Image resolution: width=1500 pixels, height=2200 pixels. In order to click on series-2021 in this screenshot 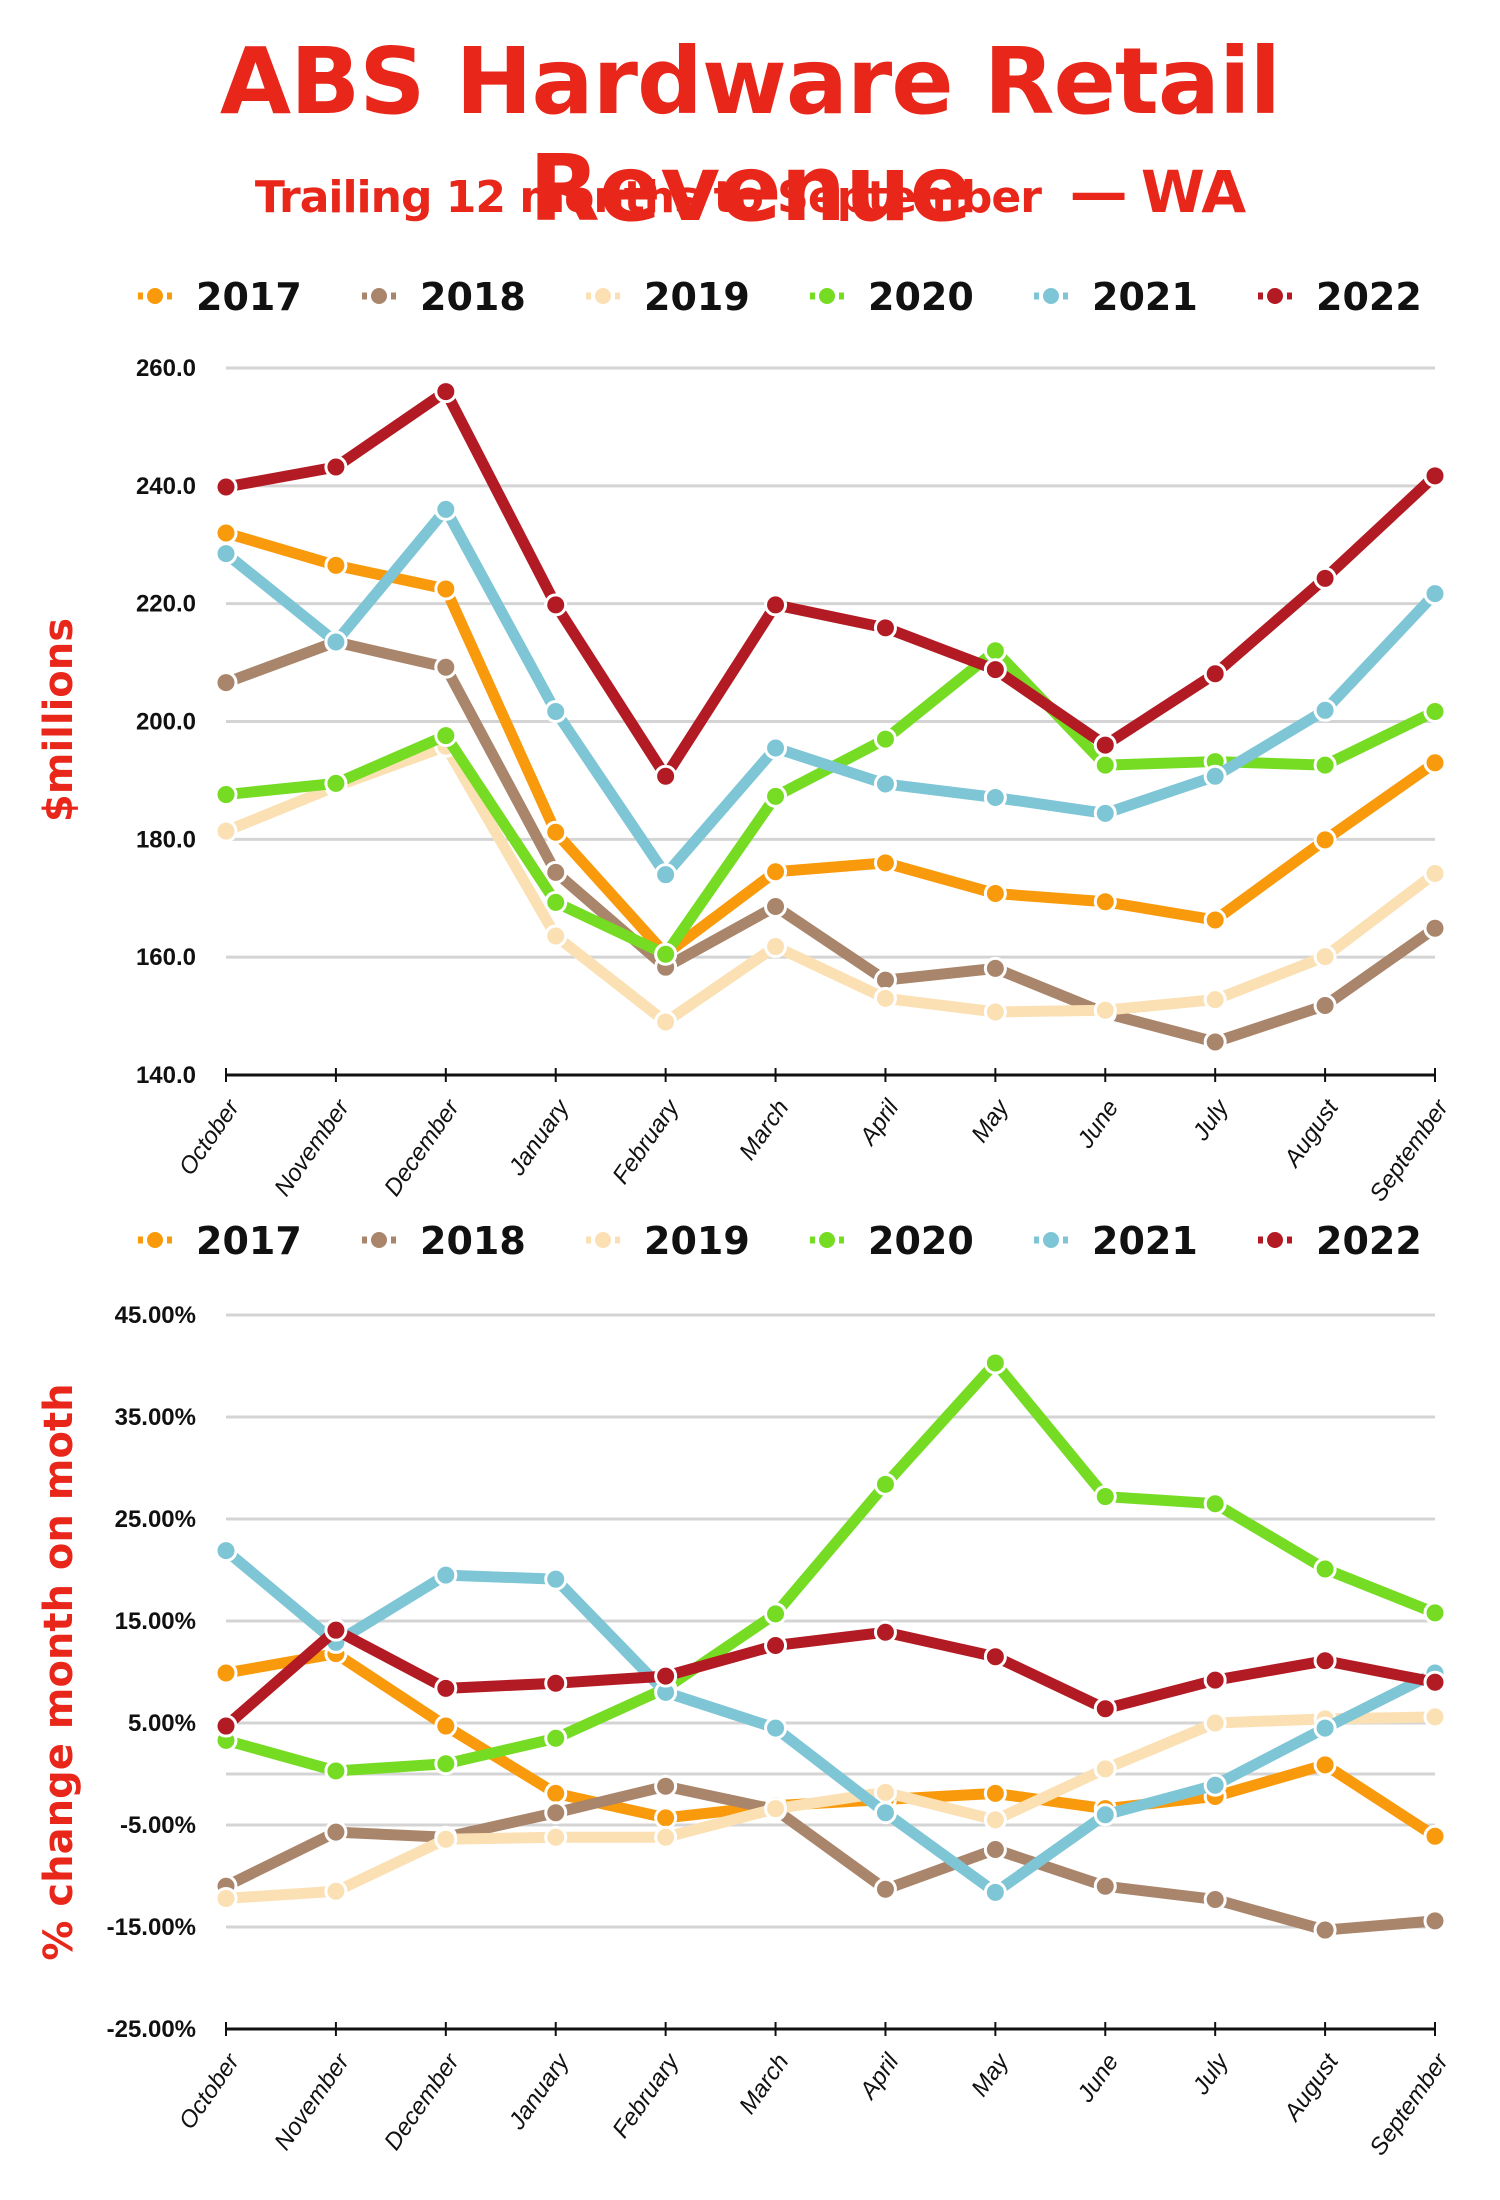, I will do `click(830, 692)`.